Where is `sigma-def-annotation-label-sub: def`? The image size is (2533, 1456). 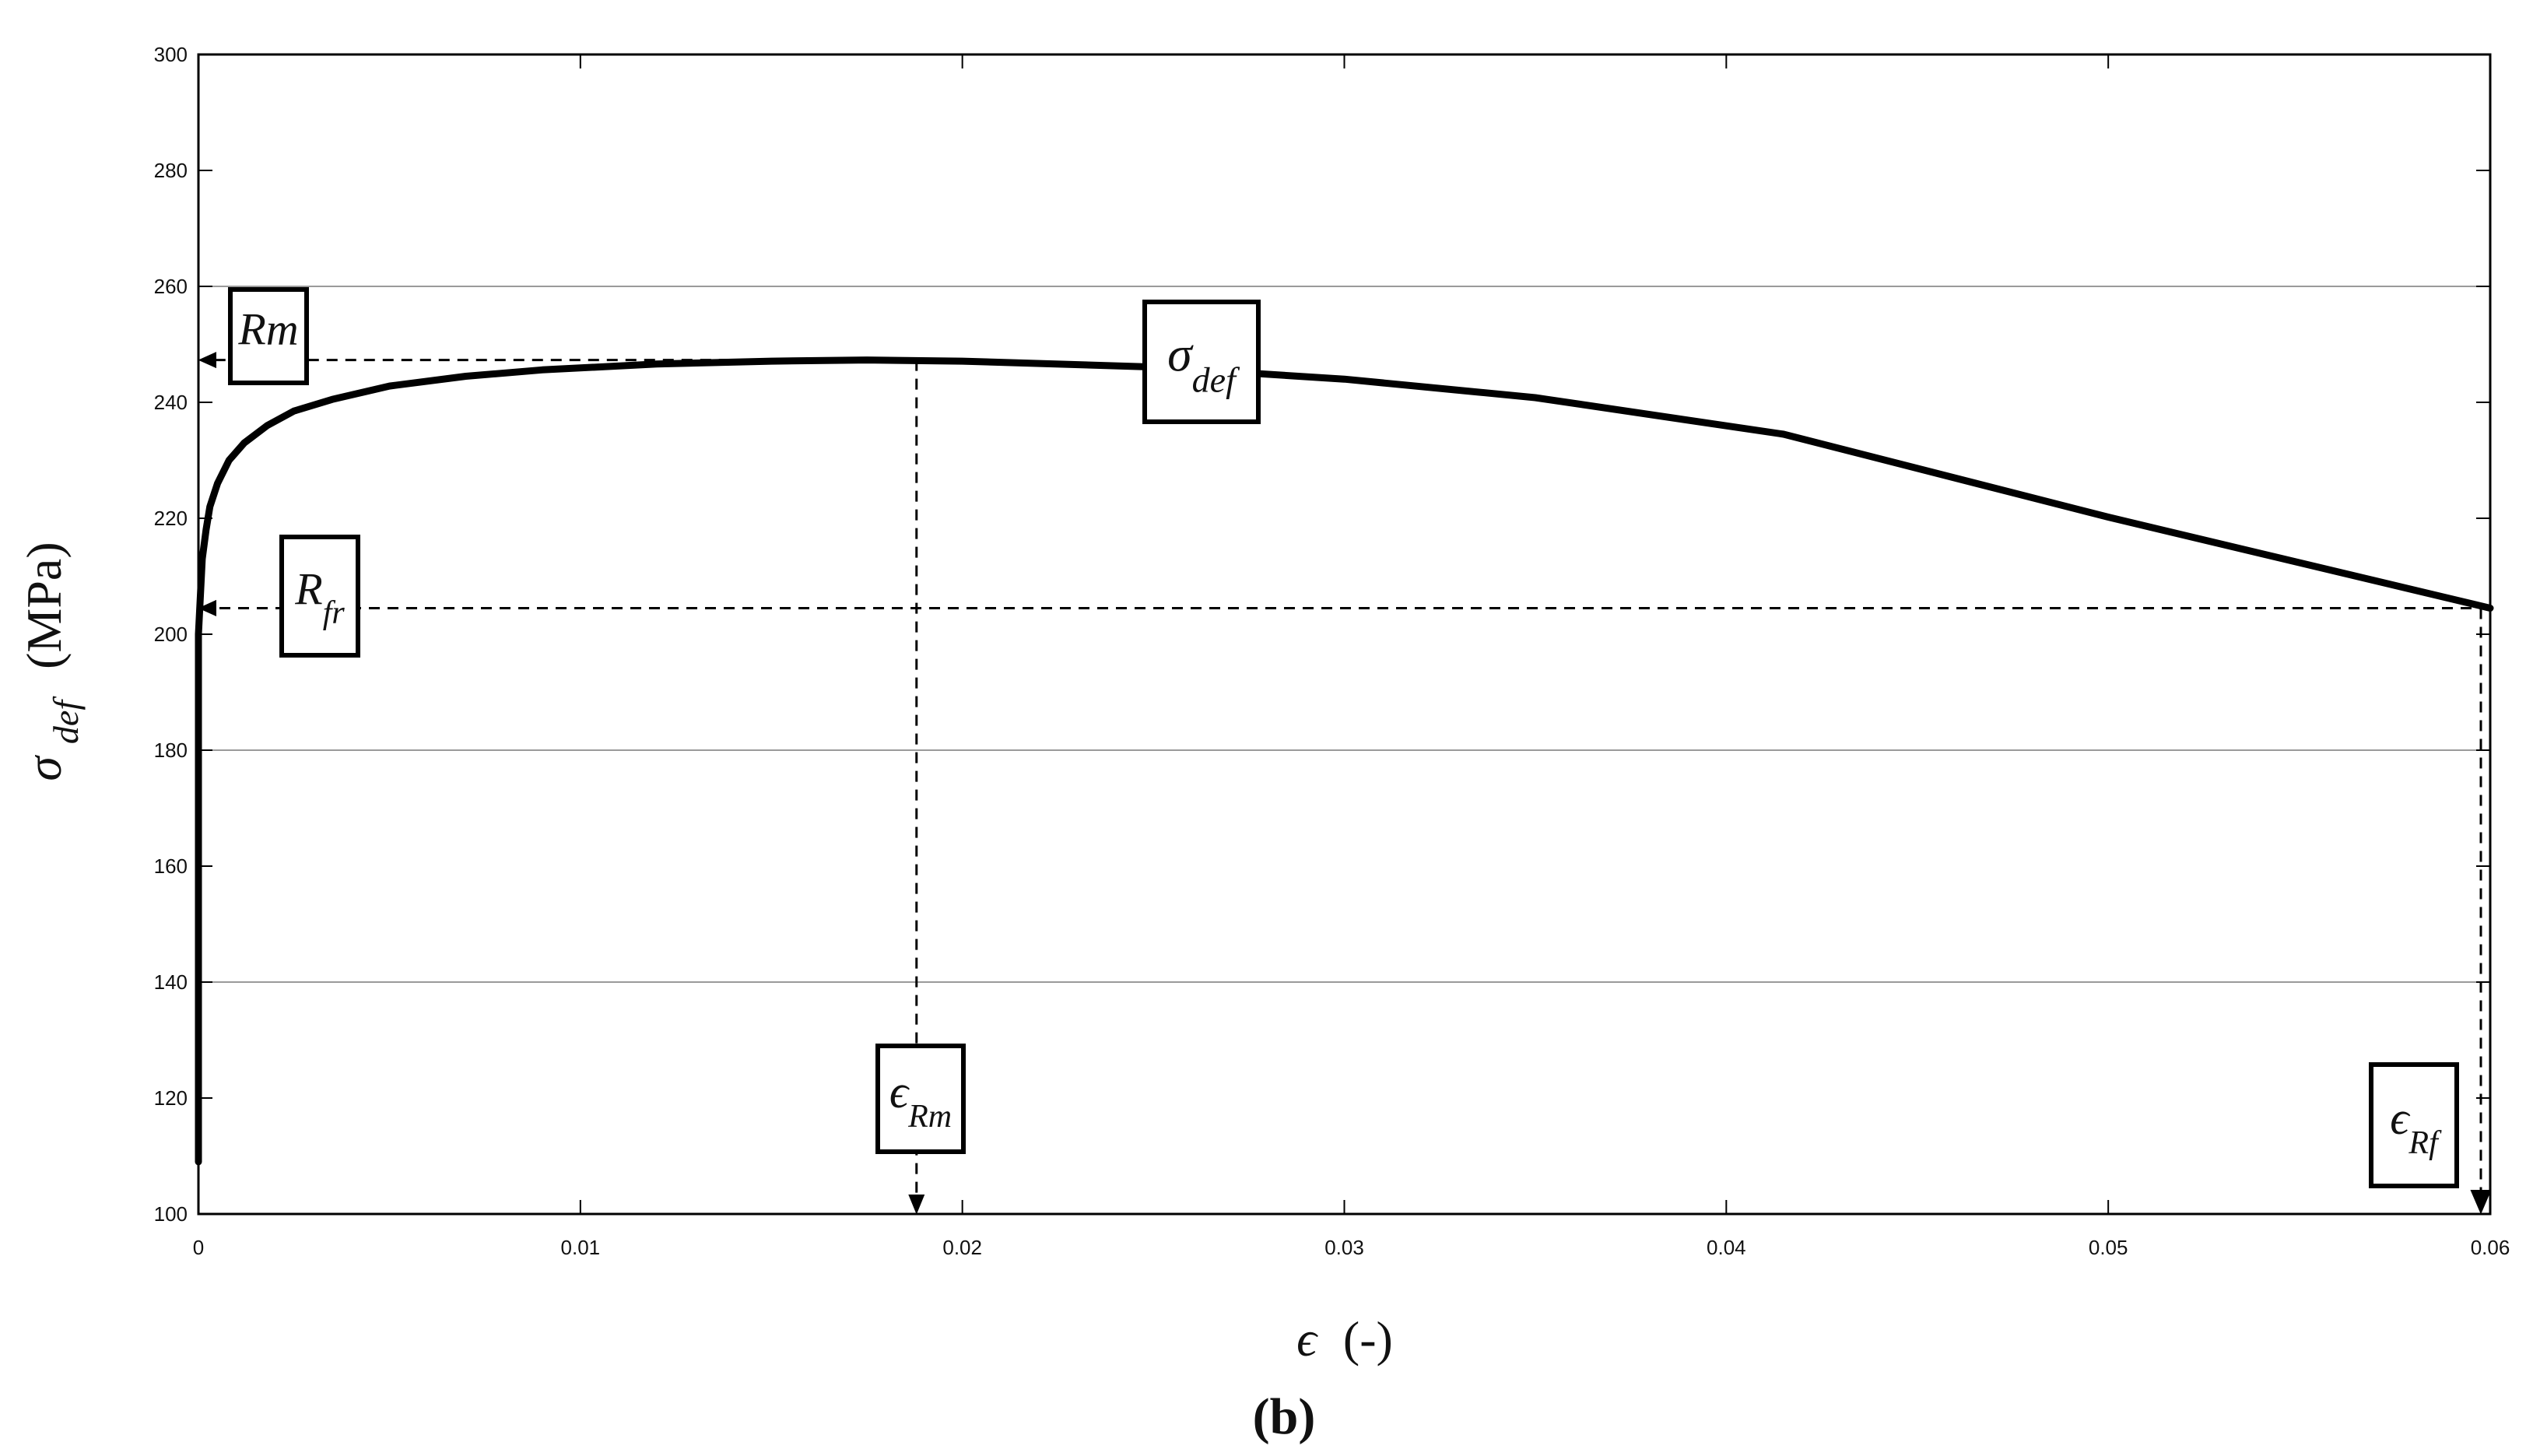
sigma-def-annotation-label-sub: def is located at coordinates (1216, 380).